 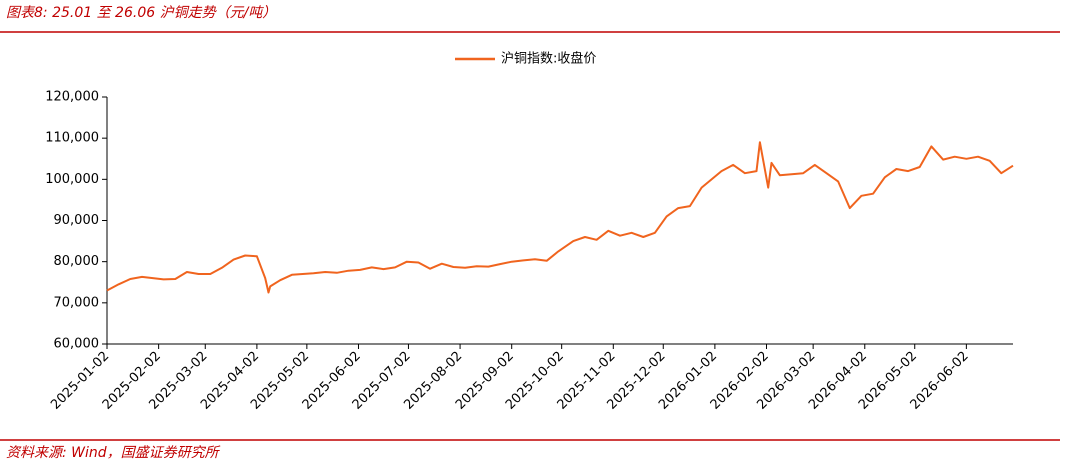 I want to click on chart-title: 图表8: 25.01 至 26.06 沪铜走势（元/吨）, so click(x=141, y=13).